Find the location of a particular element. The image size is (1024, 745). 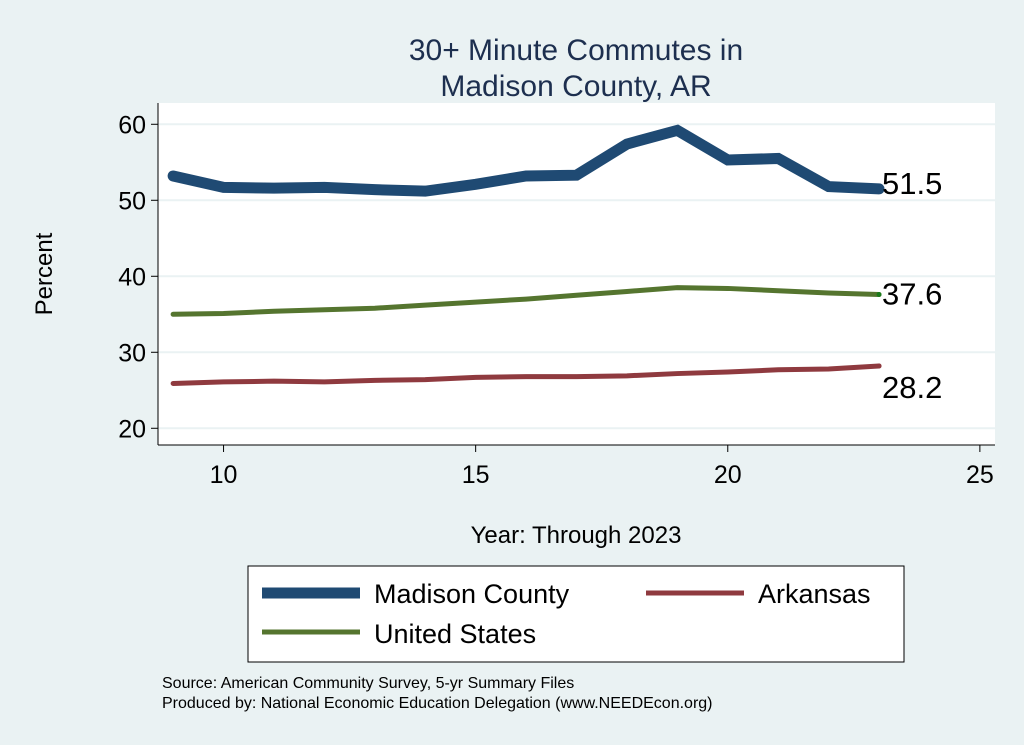

y-tick-label-60: 60 is located at coordinates (132, 125).